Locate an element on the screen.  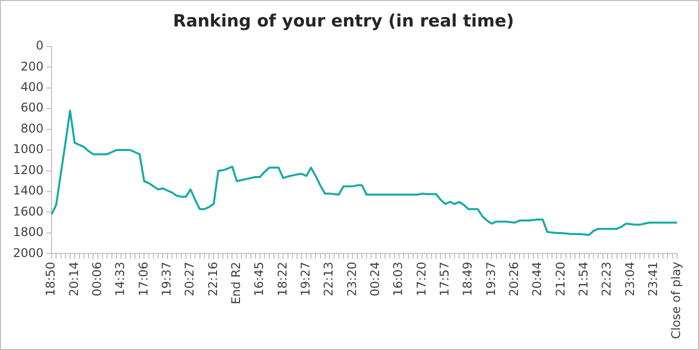
x-tick-label: 21:54 is located at coordinates (583, 279).